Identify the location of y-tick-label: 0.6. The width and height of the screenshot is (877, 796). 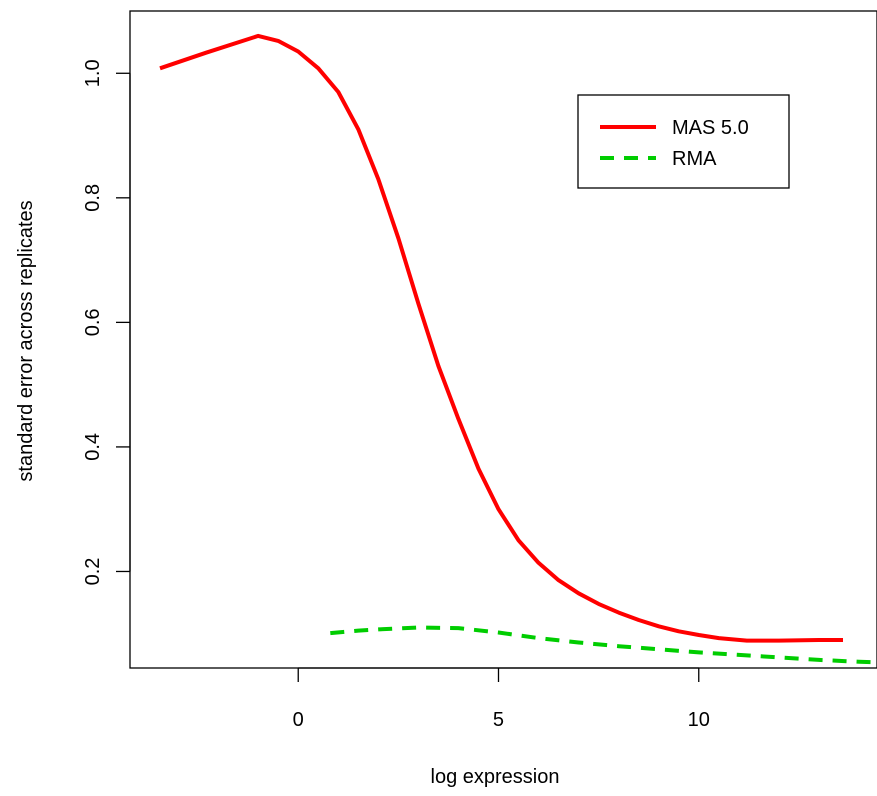
(93, 322).